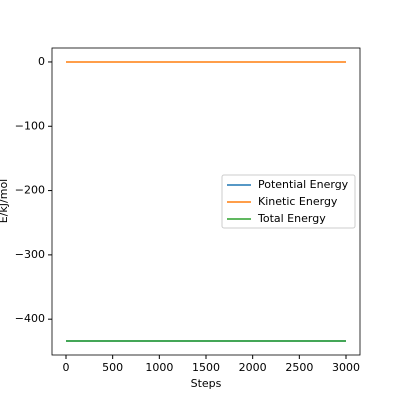 This screenshot has height=400, width=400. I want to click on x-tick-label: 1000, so click(159, 367).